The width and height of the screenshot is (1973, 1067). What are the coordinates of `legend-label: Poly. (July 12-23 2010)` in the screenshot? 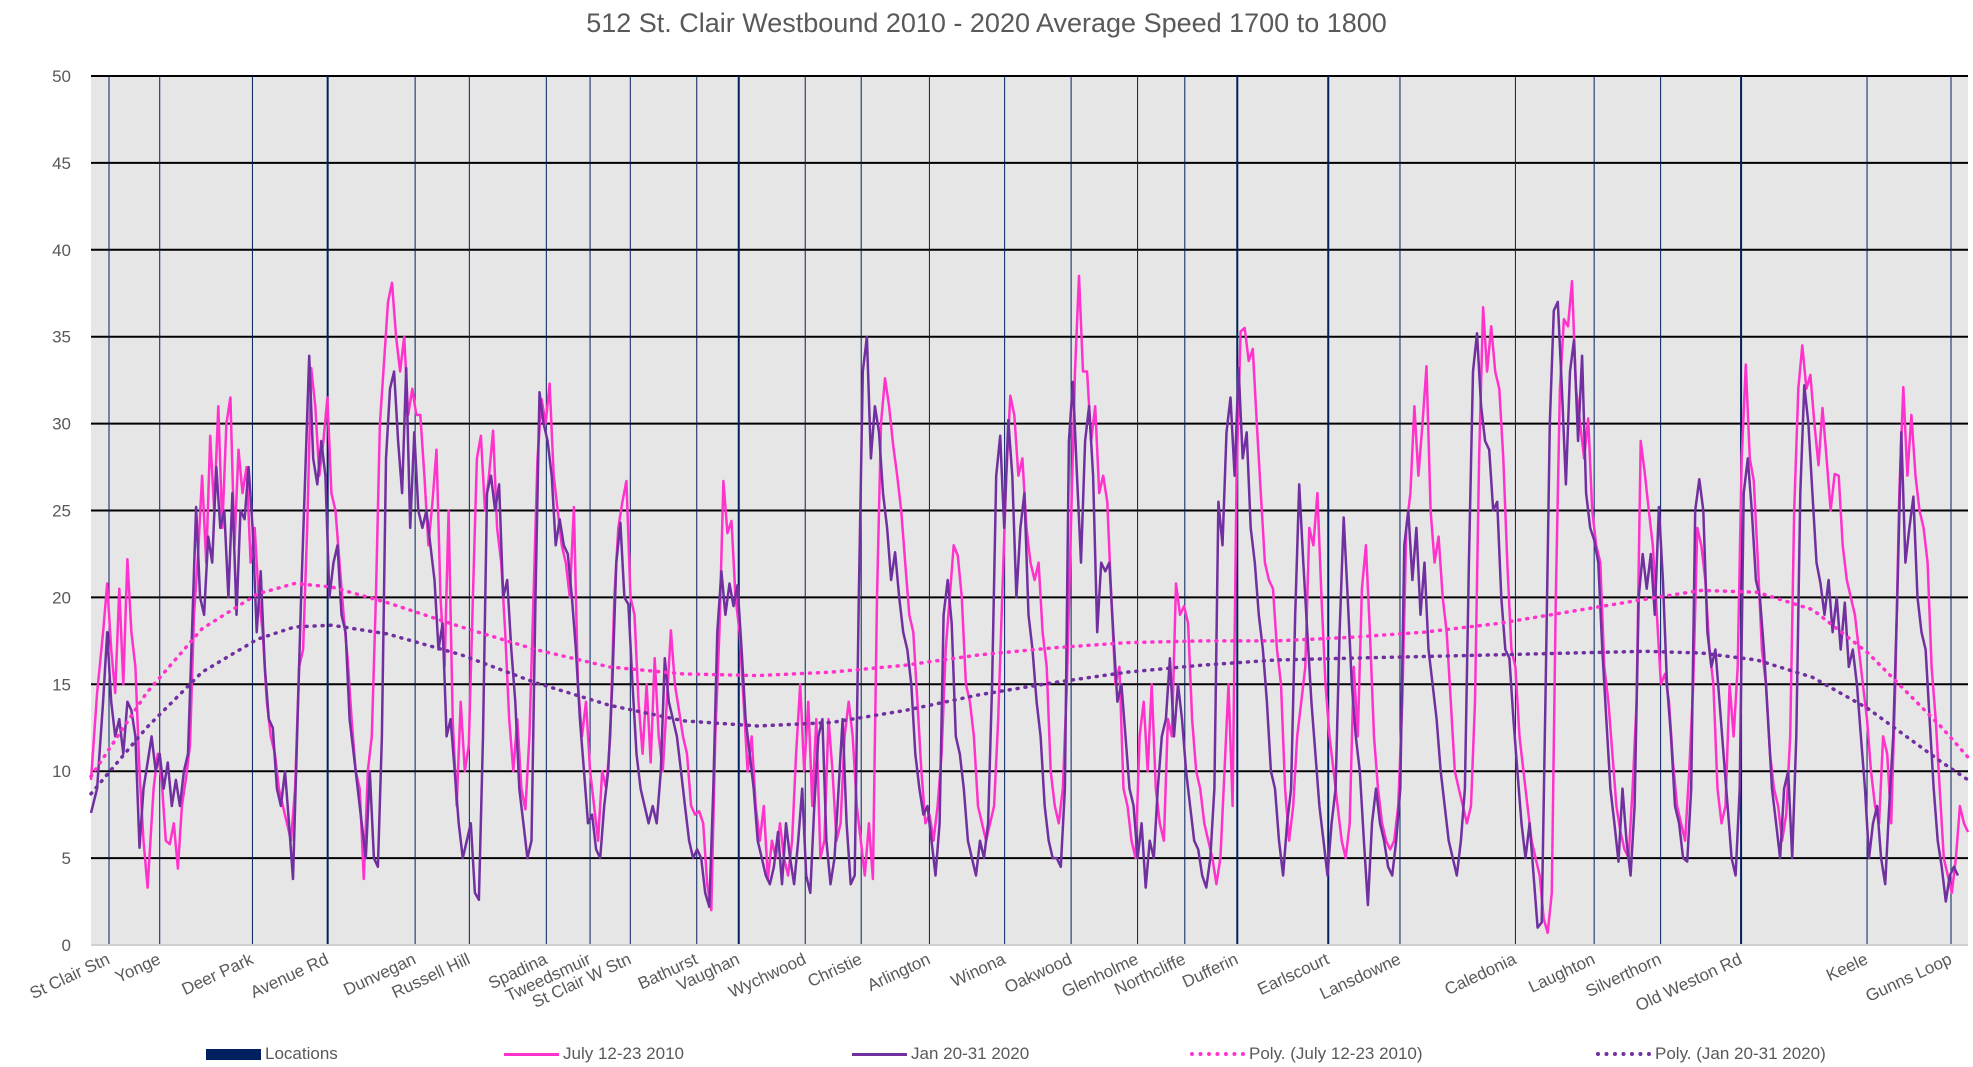 It's located at (1336, 1053).